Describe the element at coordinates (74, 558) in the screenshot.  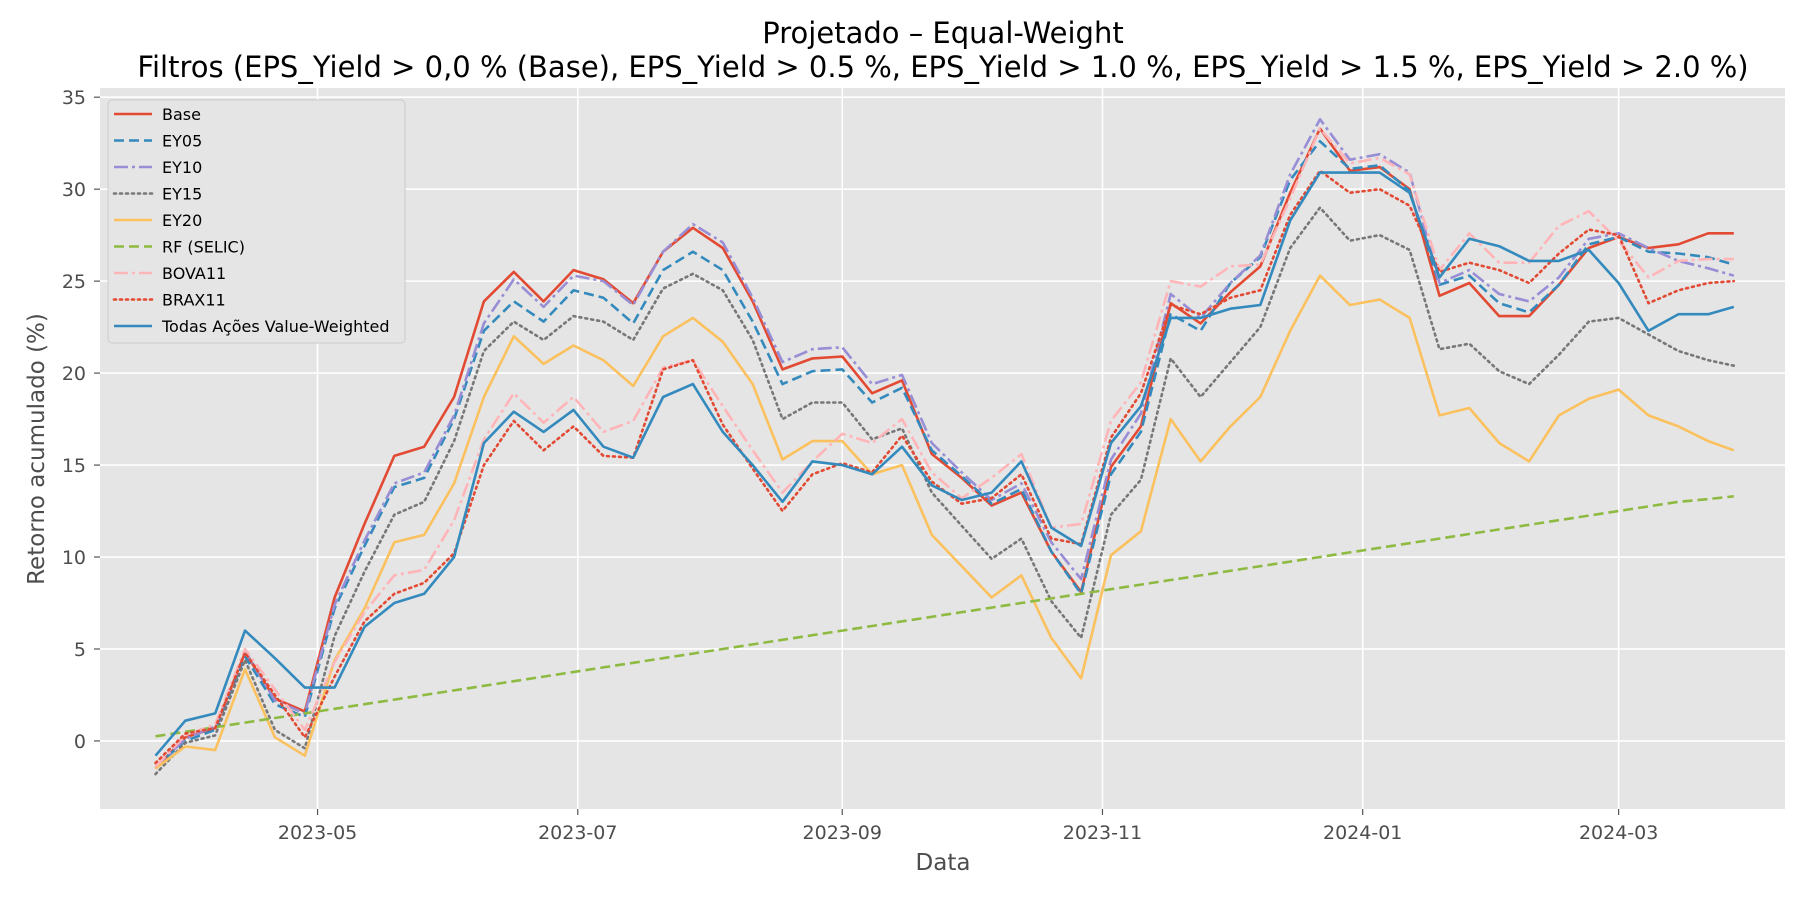
I see `y-tick-label: 10` at that location.